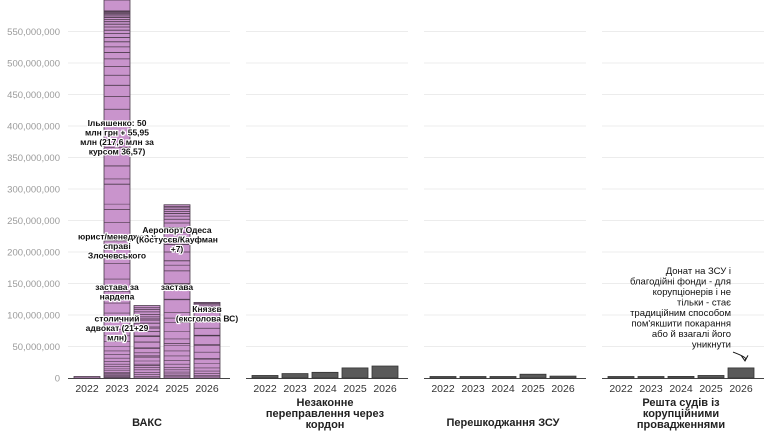 This screenshot has width=770, height=436. Describe the element at coordinates (33, 64) in the screenshot. I see `y-tick-label: 500,000,000` at that location.